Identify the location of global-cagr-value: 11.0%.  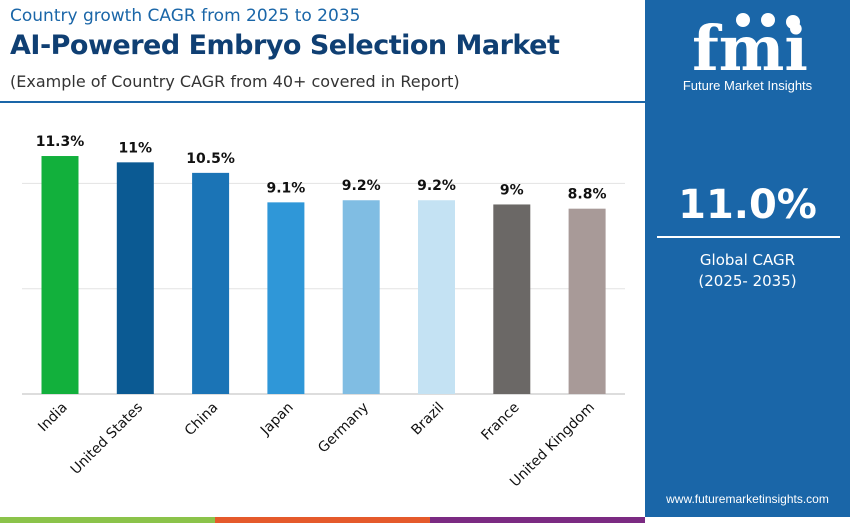
(747, 205).